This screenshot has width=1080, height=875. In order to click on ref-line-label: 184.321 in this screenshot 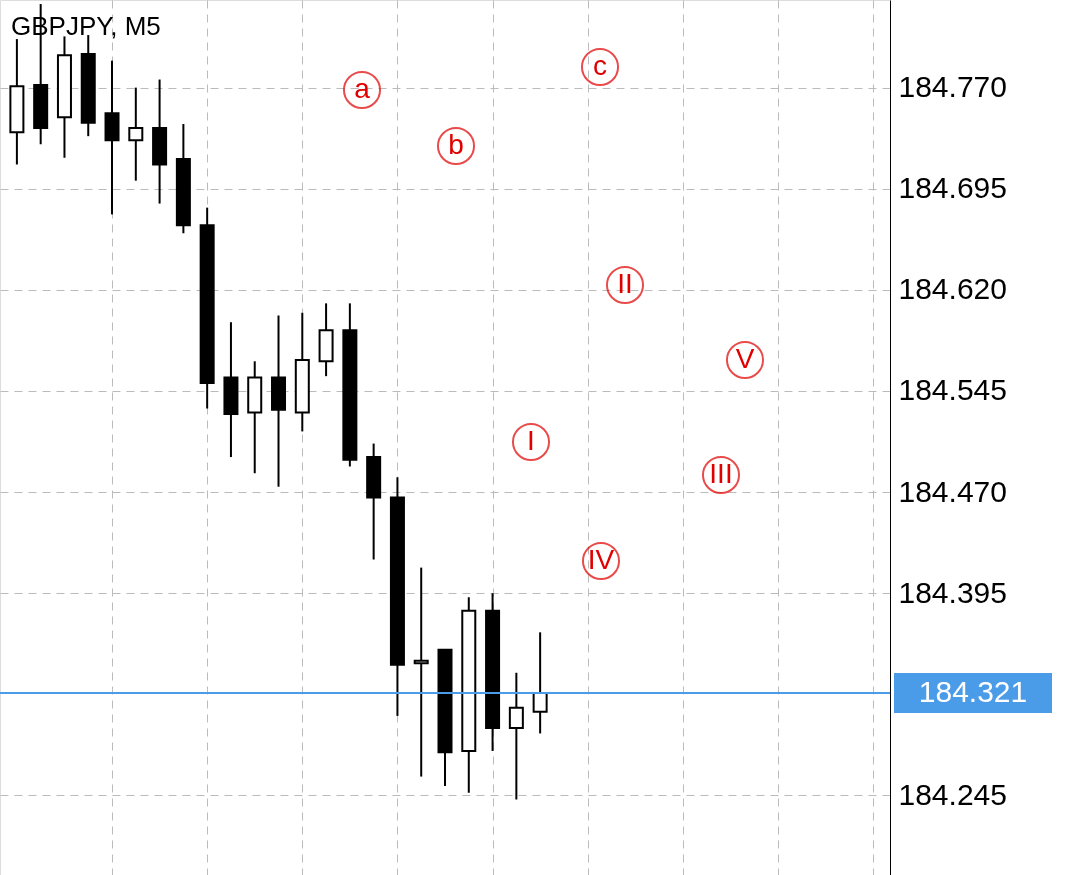, I will do `click(973, 691)`.